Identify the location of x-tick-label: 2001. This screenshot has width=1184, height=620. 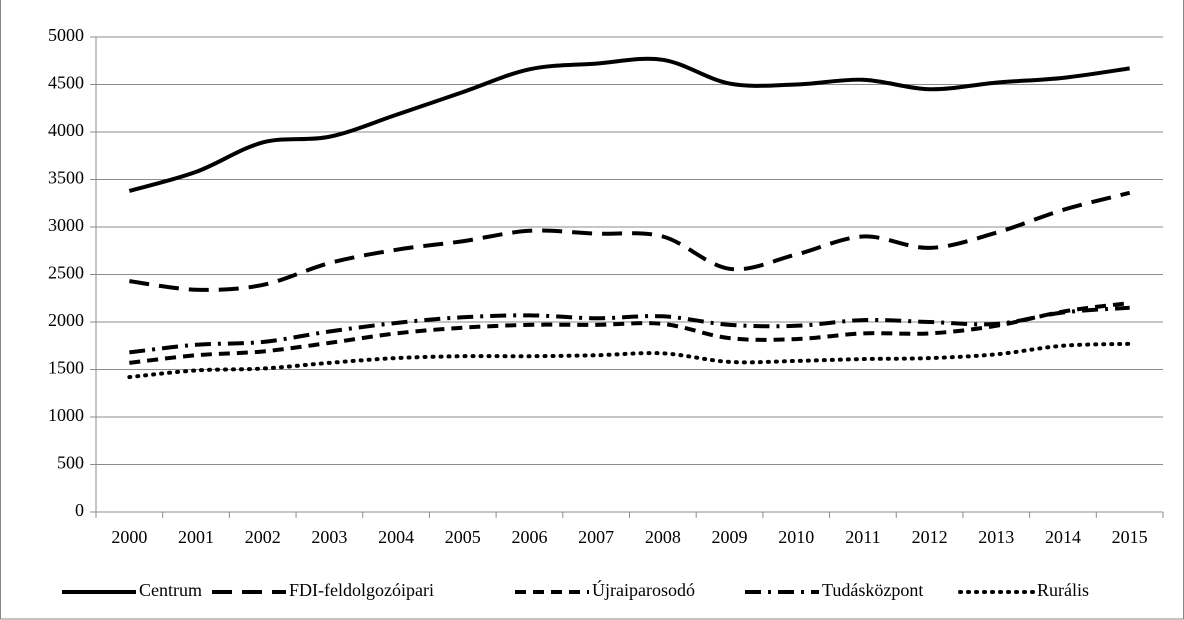
(196, 537).